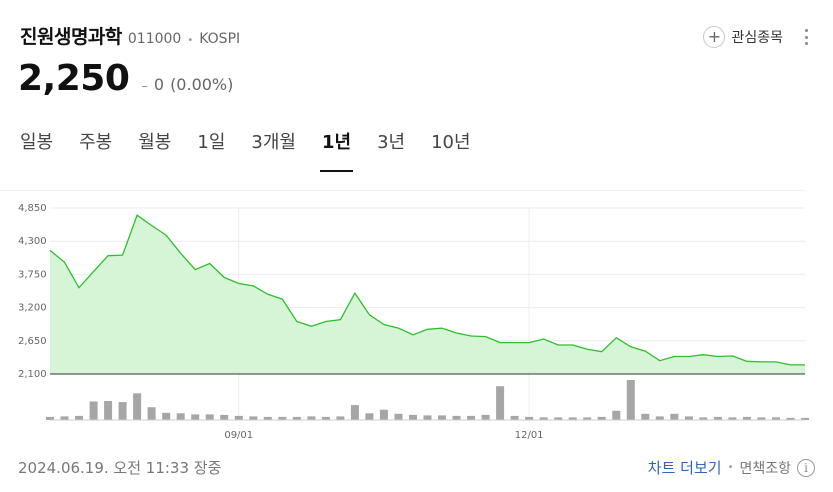 Image resolution: width=833 pixels, height=492 pixels. Describe the element at coordinates (391, 142) in the screenshot. I see `tab-6: 3년` at that location.